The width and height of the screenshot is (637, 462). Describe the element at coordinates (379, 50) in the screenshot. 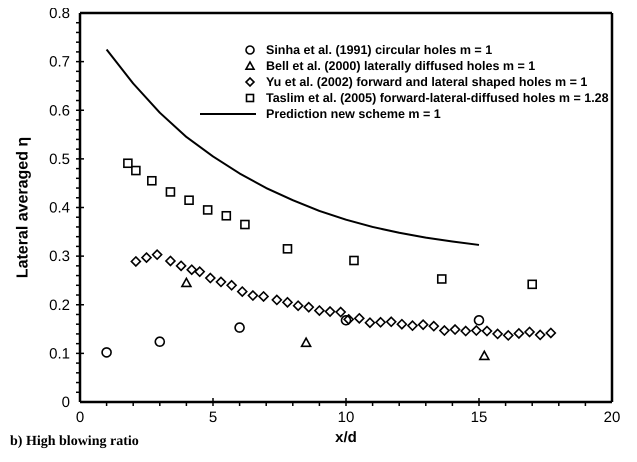

I see `legend-label: Sinha et al. (1991) circular holes m = 1` at that location.